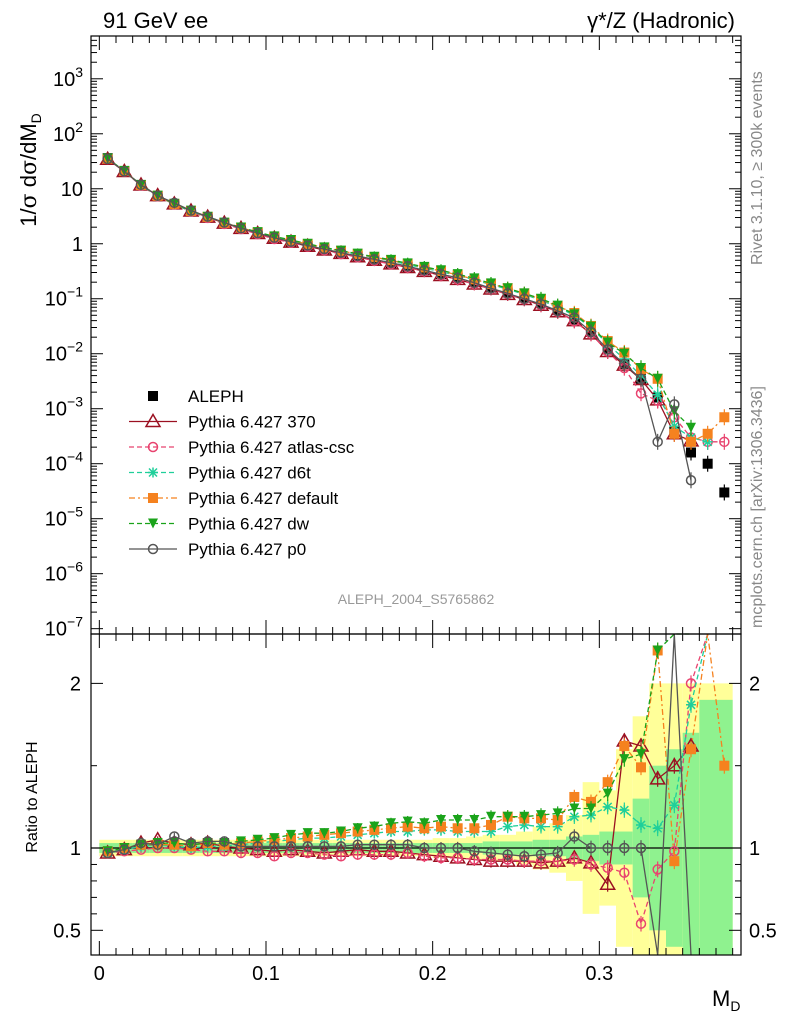  What do you see at coordinates (249, 473) in the screenshot?
I see `legend-label: Pythia 6.427 d6t` at bounding box center [249, 473].